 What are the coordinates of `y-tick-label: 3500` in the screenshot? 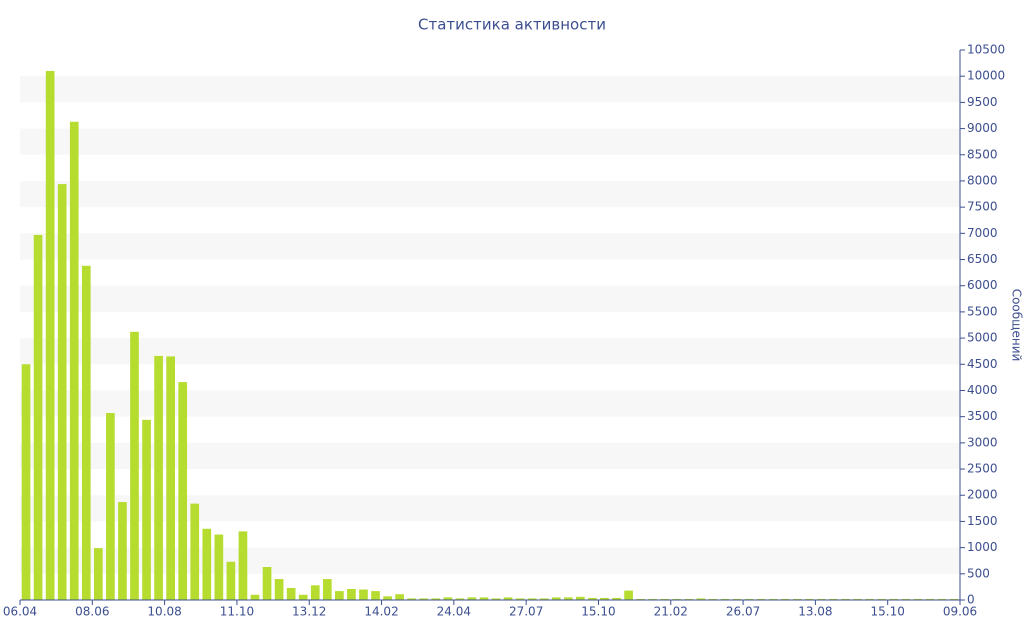 It's located at (982, 416).